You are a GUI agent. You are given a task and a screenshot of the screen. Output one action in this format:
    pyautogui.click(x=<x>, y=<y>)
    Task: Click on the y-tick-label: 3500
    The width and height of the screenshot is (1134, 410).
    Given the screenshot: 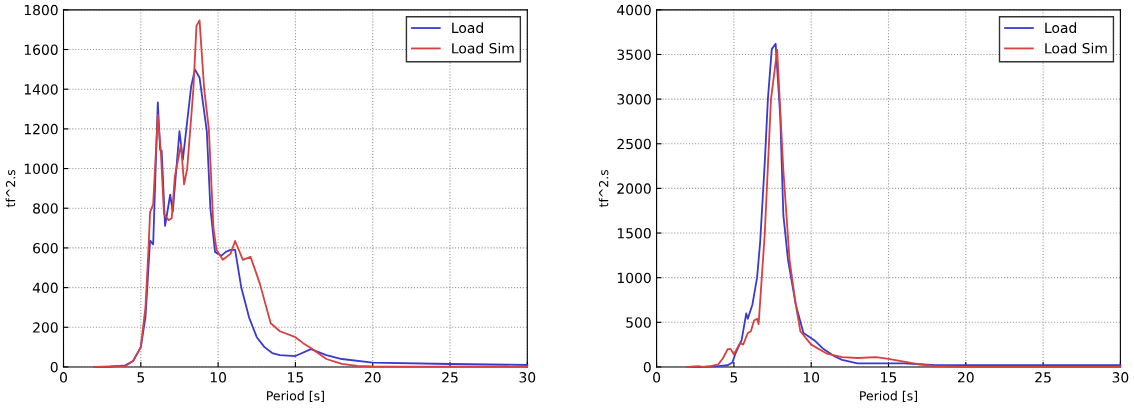 What is the action you would take?
    pyautogui.click(x=634, y=54)
    